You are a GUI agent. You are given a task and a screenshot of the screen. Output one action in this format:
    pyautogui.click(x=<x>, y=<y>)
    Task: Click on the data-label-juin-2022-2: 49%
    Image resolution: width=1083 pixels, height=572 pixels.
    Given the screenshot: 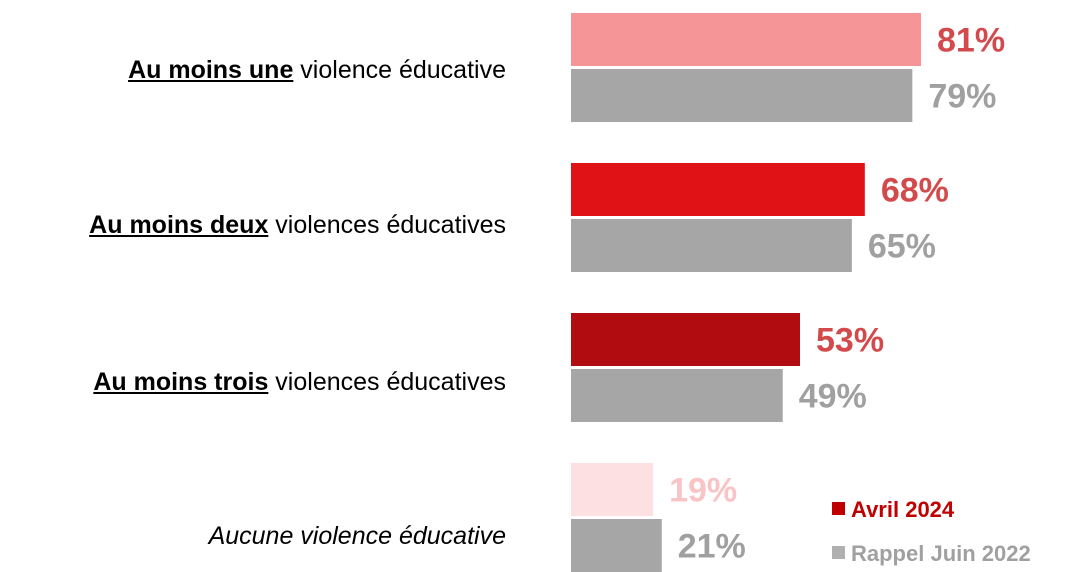 What is the action you would take?
    pyautogui.click(x=833, y=397)
    